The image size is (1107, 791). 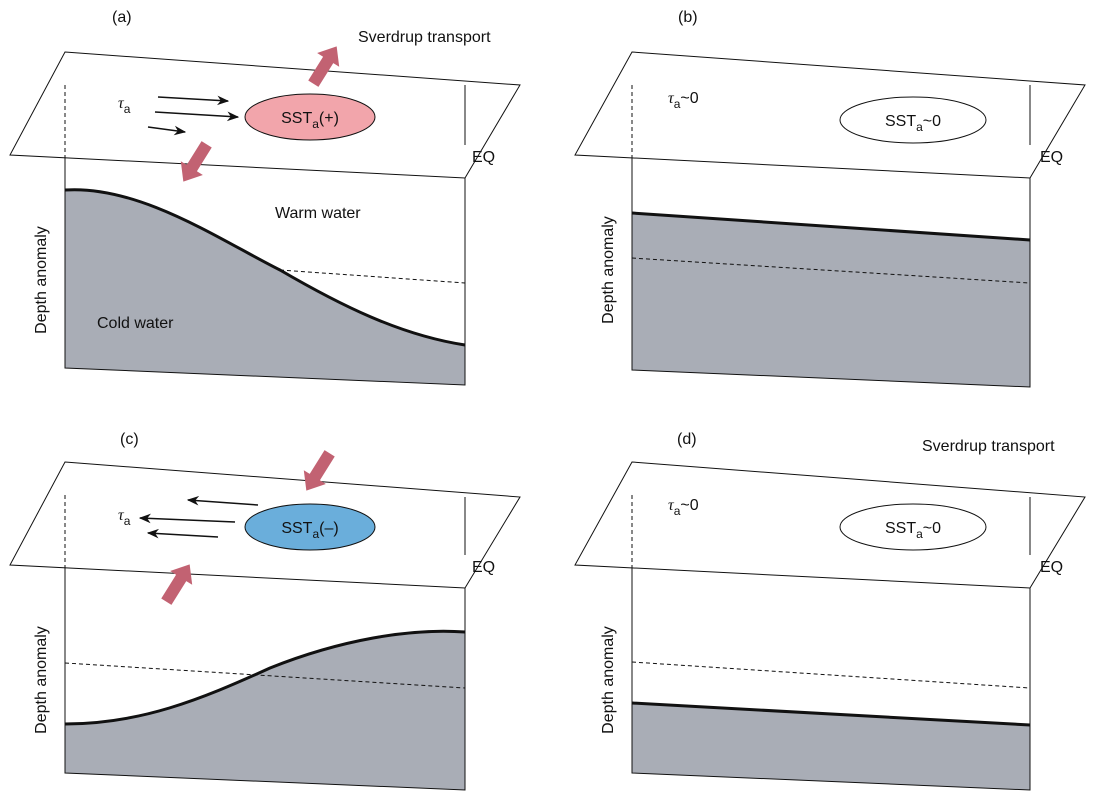 What do you see at coordinates (688, 17) in the screenshot?
I see `panel-label: (b)` at bounding box center [688, 17].